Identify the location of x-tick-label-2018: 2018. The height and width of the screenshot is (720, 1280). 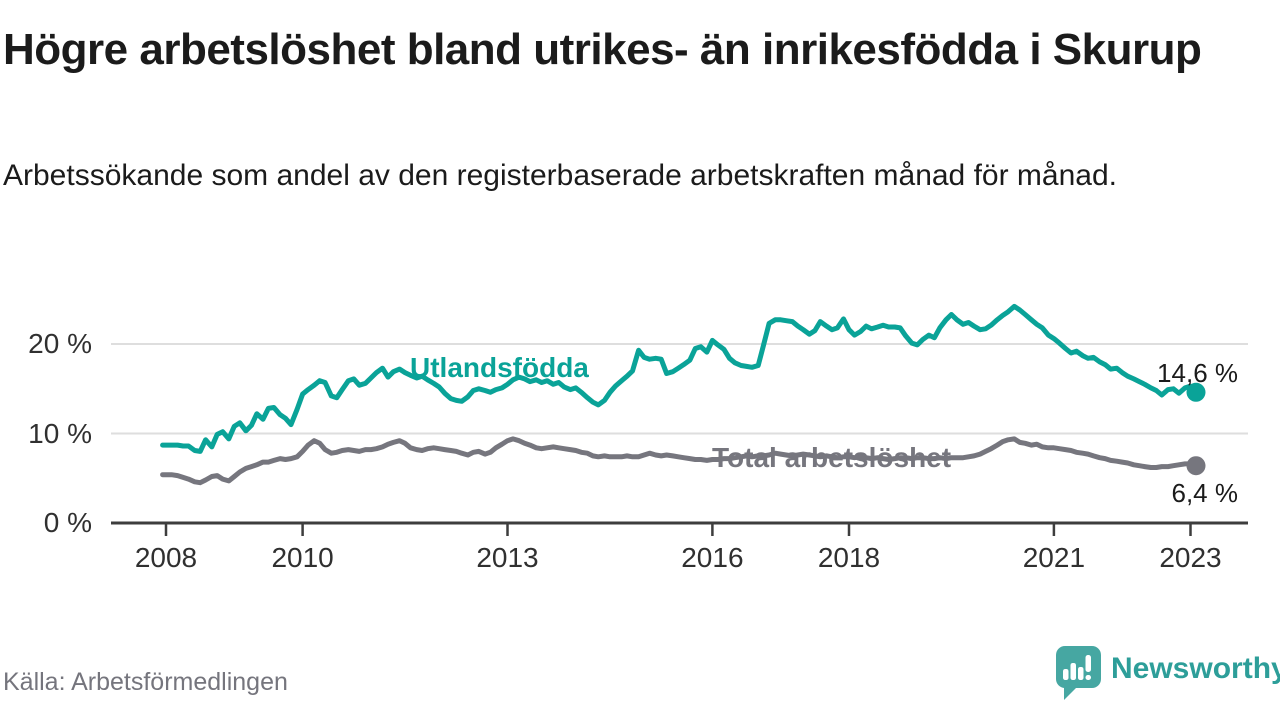
(849, 557).